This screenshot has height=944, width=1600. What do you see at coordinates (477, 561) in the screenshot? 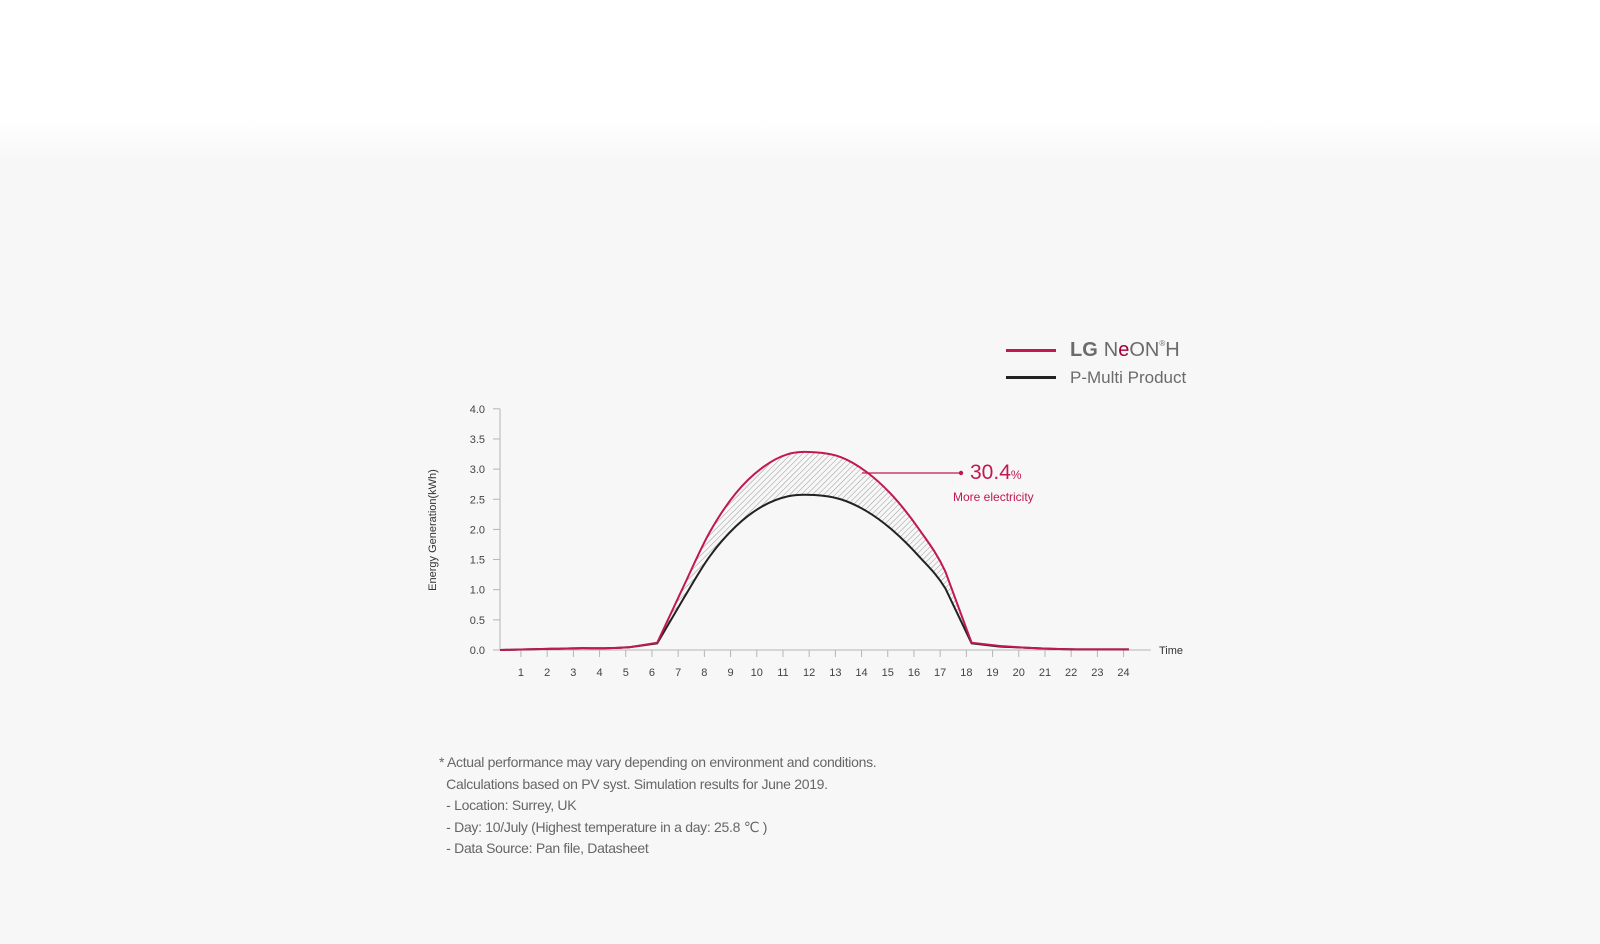
I see `y-tick-label: 1.5` at bounding box center [477, 561].